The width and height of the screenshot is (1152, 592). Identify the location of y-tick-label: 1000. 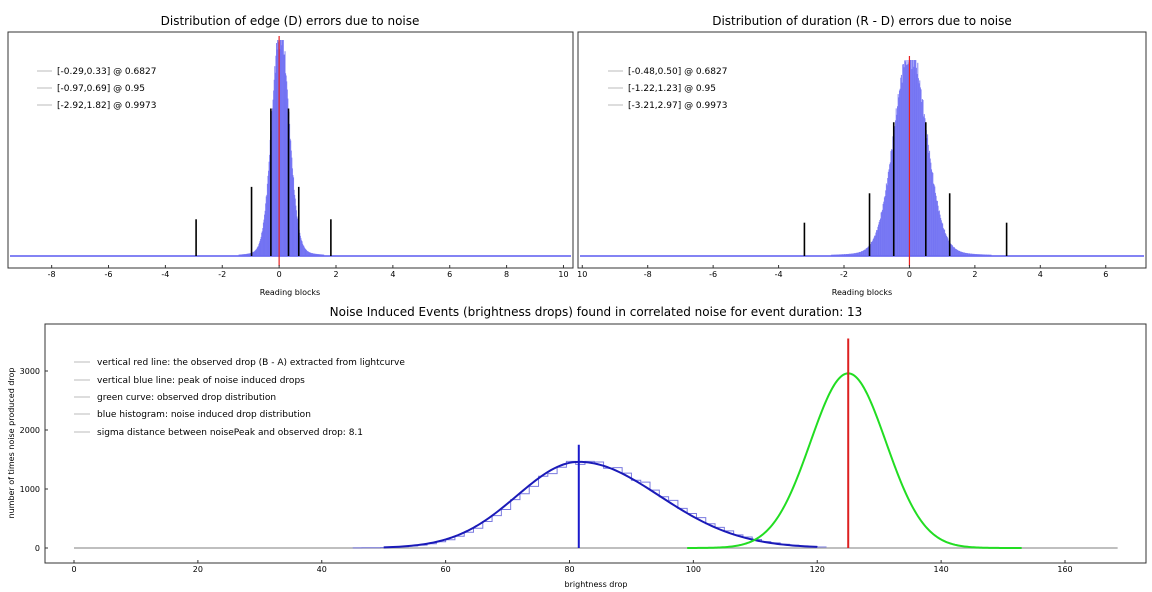
(30, 489).